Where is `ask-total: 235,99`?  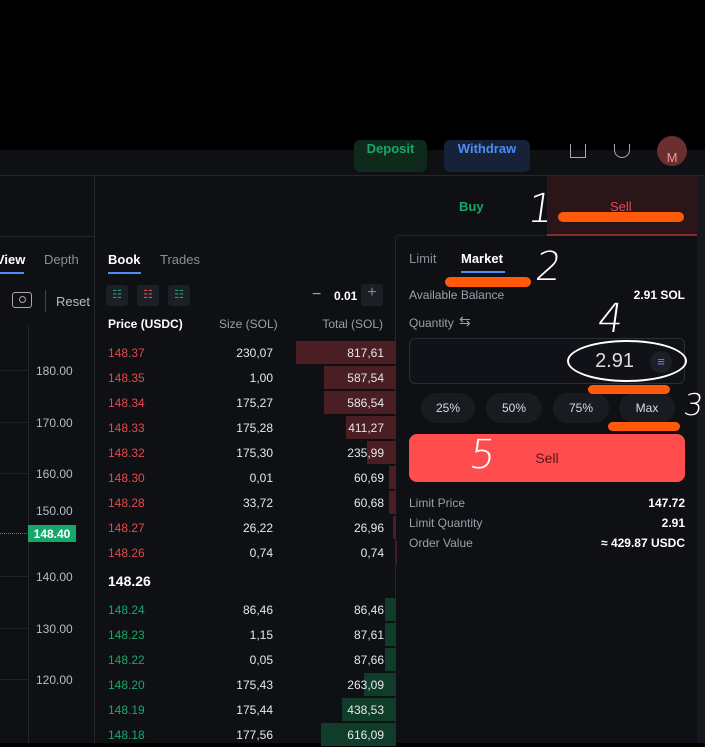
ask-total: 235,99 is located at coordinates (365, 453).